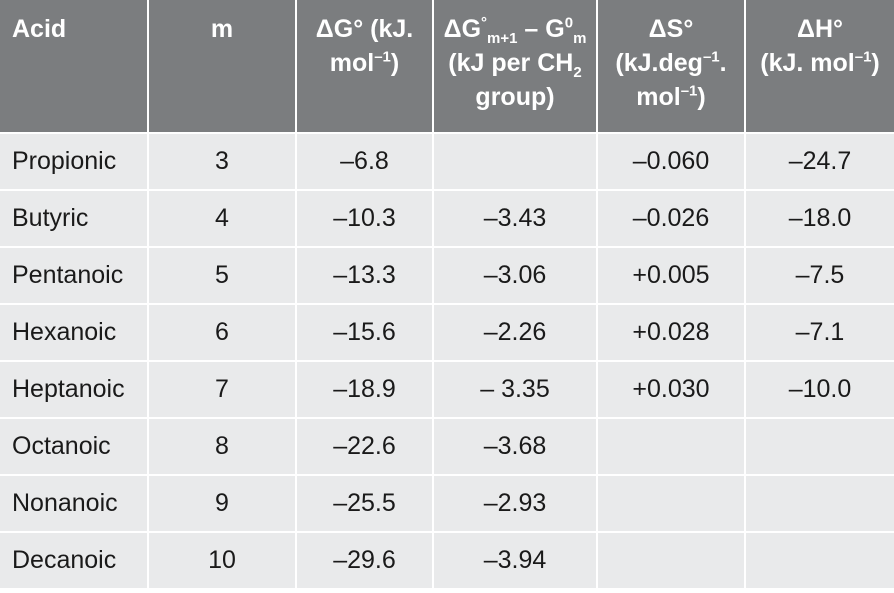  I want to click on cell-delta-h: –24.7, so click(819, 162).